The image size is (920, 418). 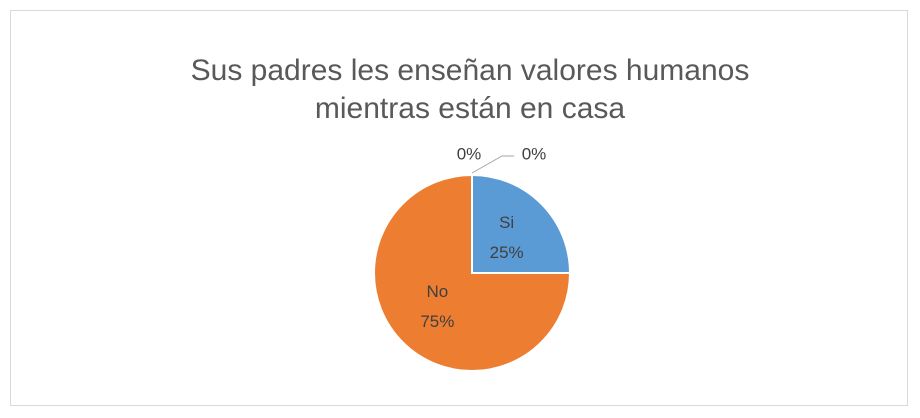 I want to click on slice-value-label: 25%, so click(x=507, y=252).